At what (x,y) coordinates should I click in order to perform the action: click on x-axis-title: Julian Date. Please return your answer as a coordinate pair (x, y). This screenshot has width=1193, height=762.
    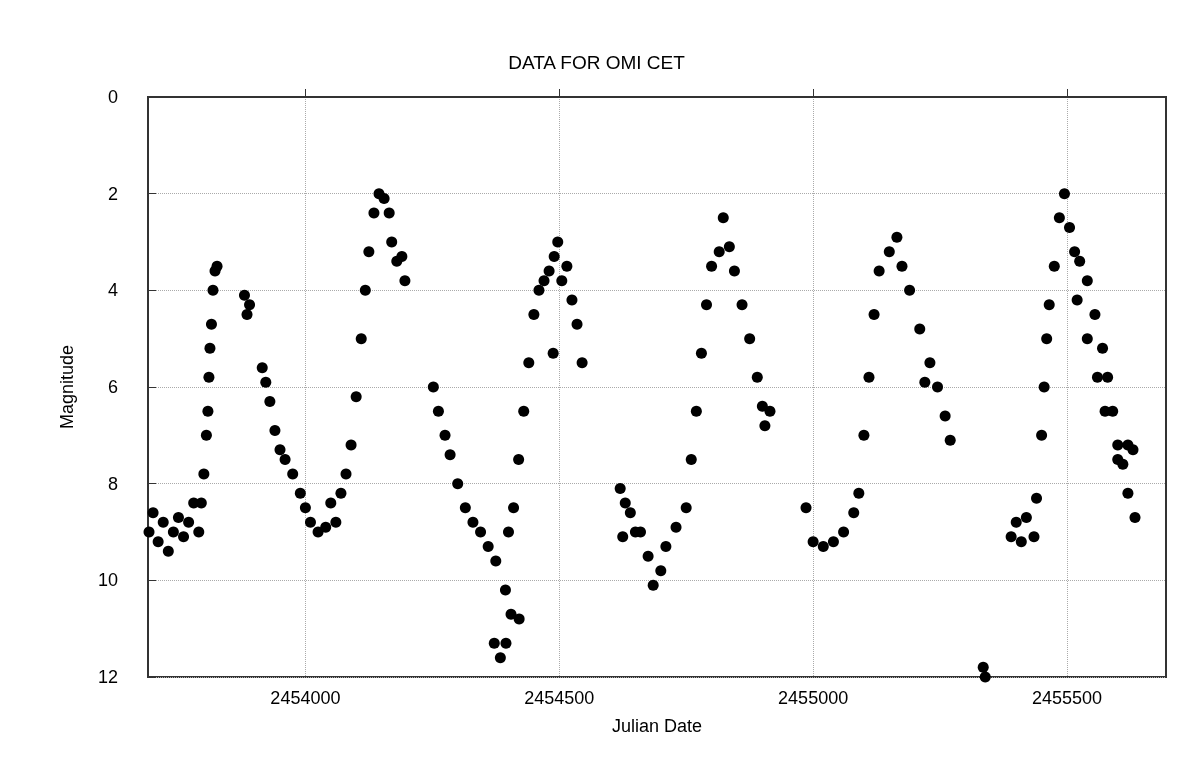
    Looking at the image, I should click on (657, 726).